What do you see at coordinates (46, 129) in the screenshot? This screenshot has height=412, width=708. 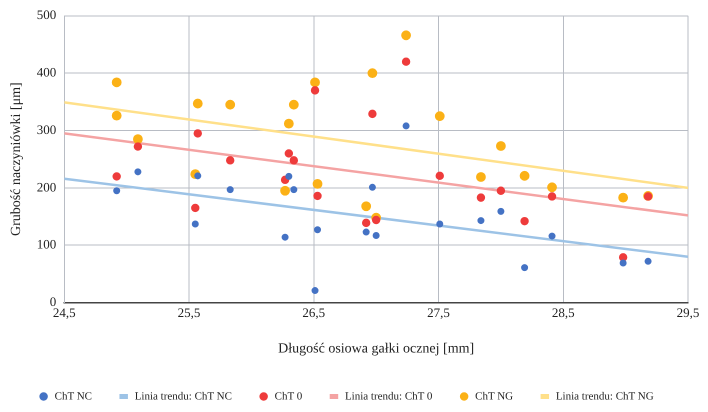 I see `y-tick-label: 300` at bounding box center [46, 129].